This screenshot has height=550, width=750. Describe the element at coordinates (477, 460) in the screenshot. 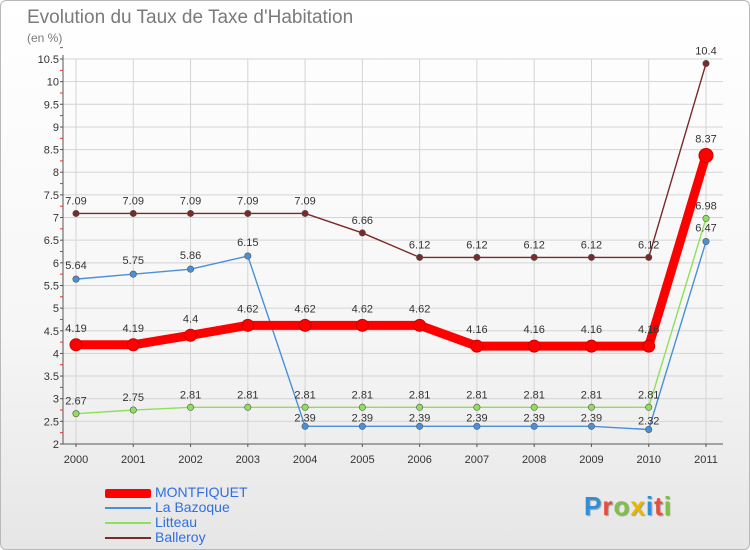

I see `x-tick-label: 2007` at that location.